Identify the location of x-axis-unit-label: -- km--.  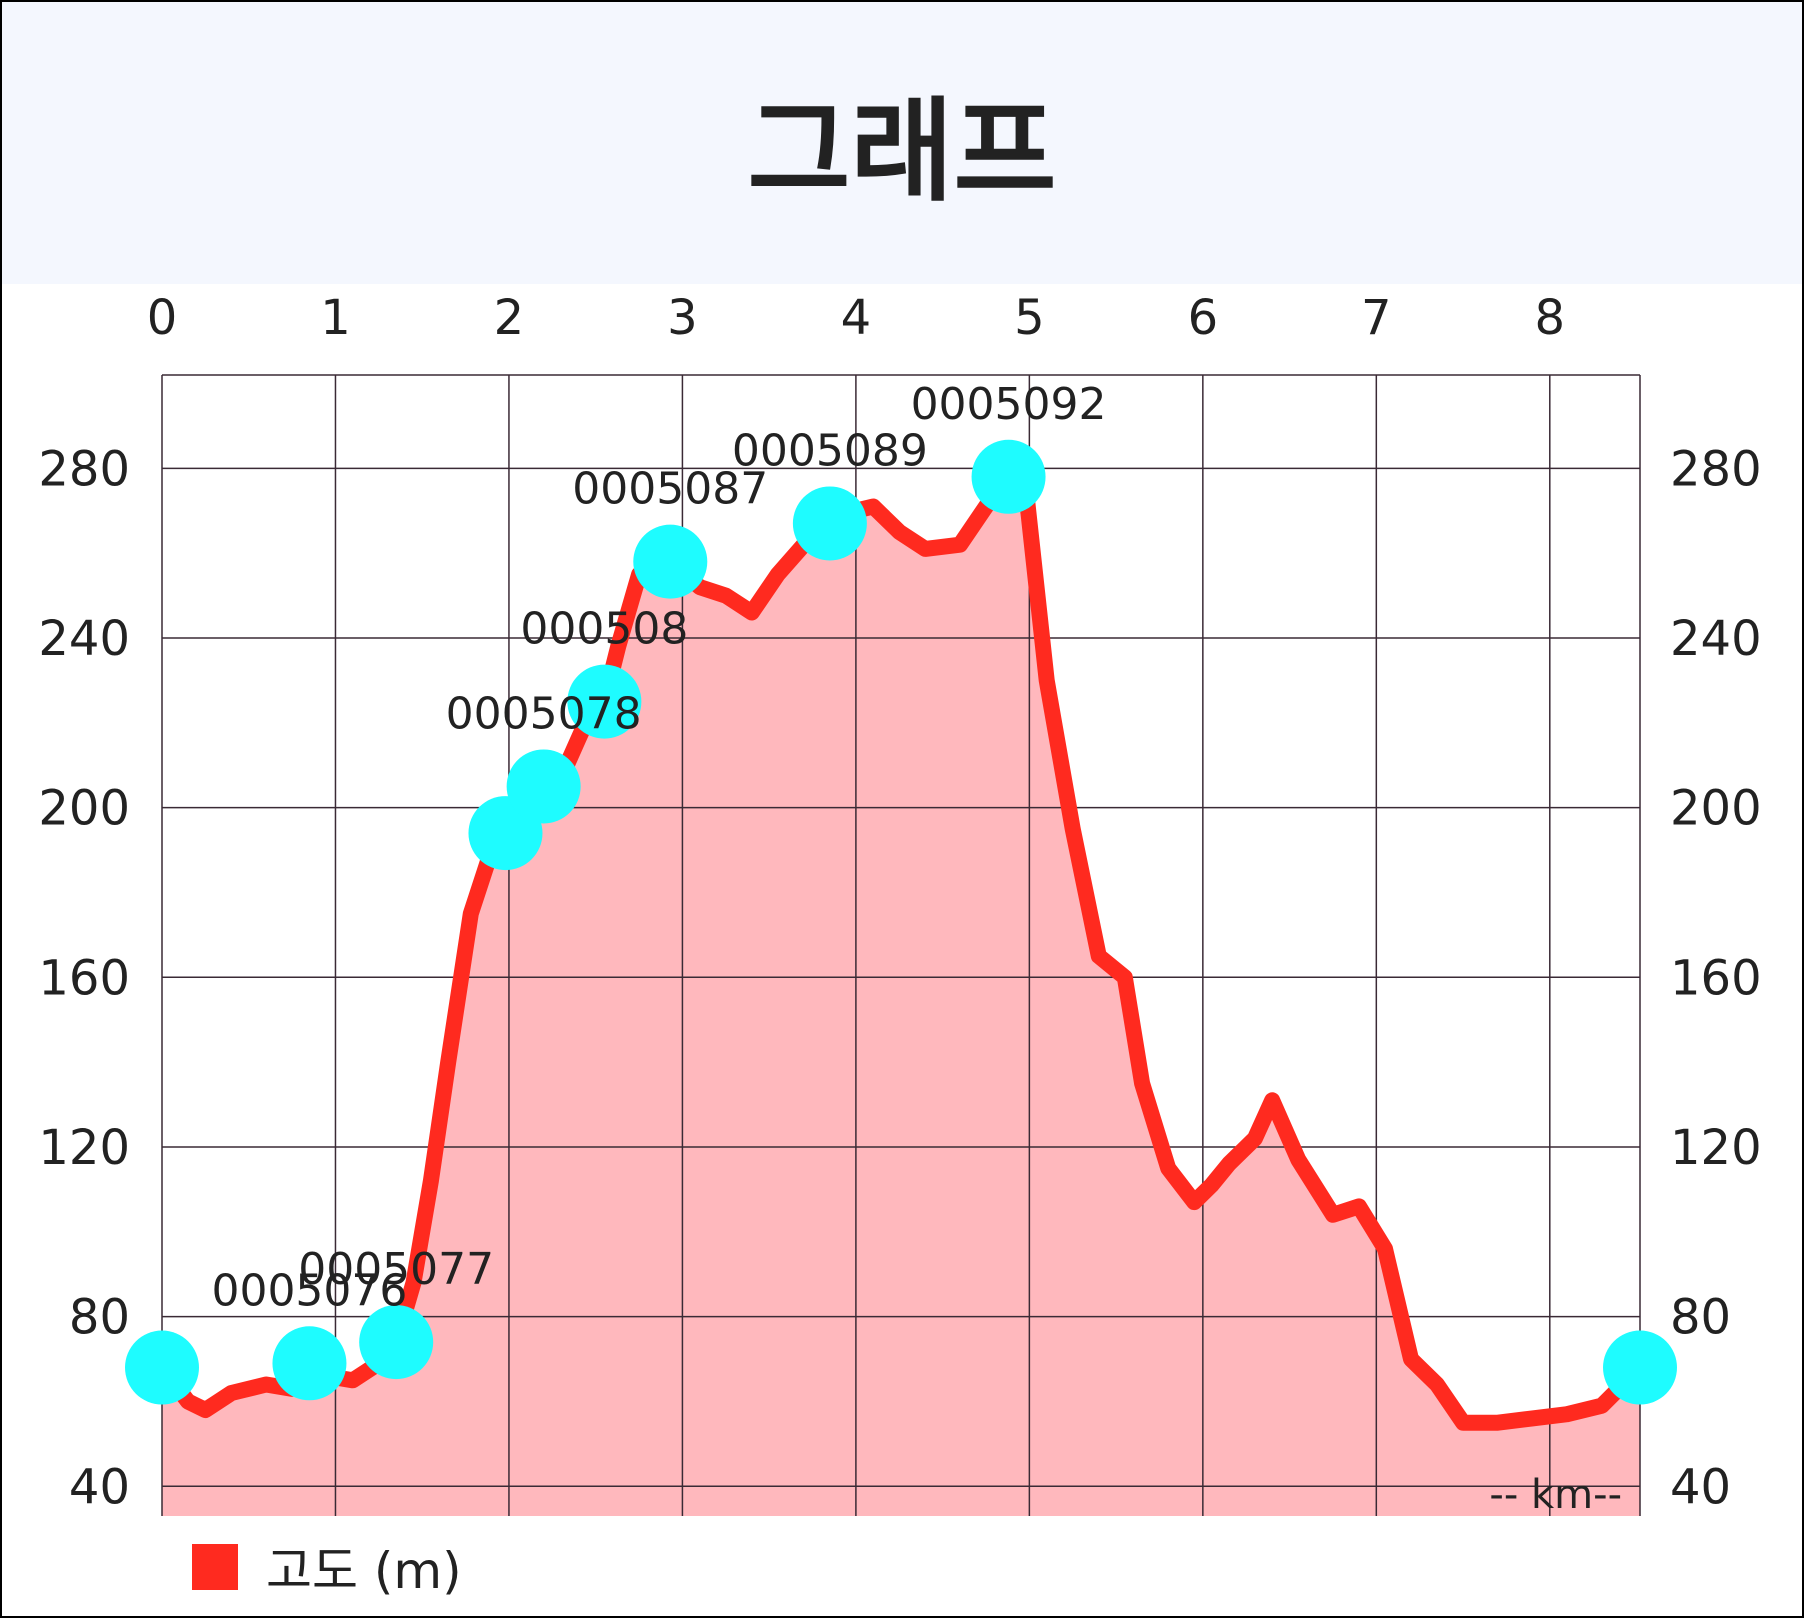
(1555, 1495).